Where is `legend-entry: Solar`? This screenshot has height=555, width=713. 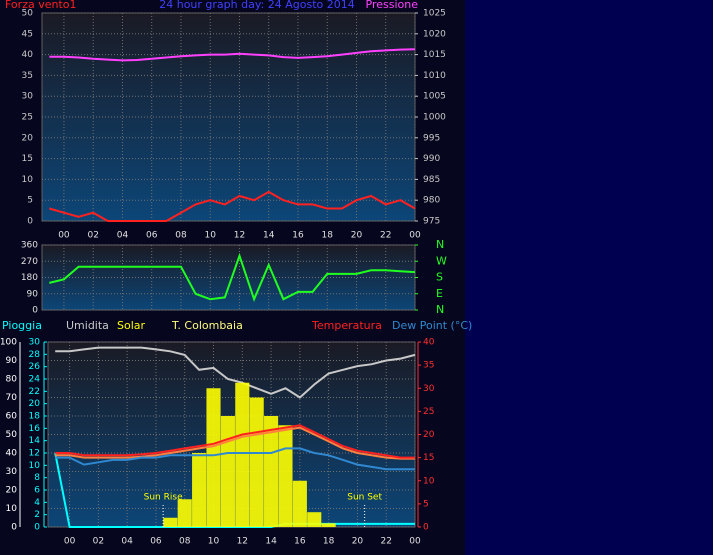 legend-entry: Solar is located at coordinates (131, 325).